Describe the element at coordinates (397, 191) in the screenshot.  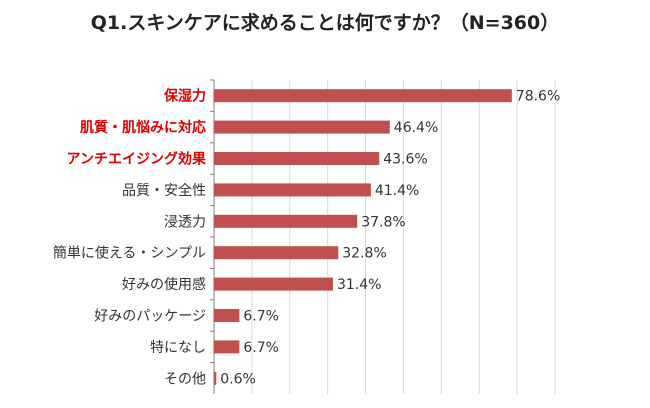
I see `value-label: 41.4%` at that location.